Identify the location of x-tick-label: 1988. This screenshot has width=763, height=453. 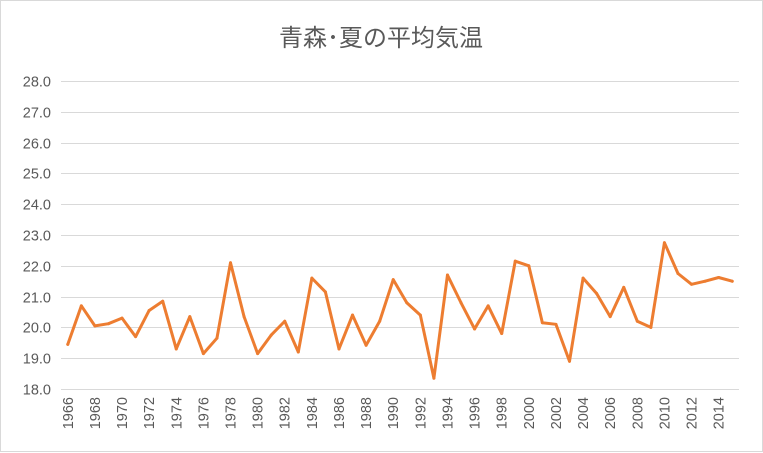
(367, 413).